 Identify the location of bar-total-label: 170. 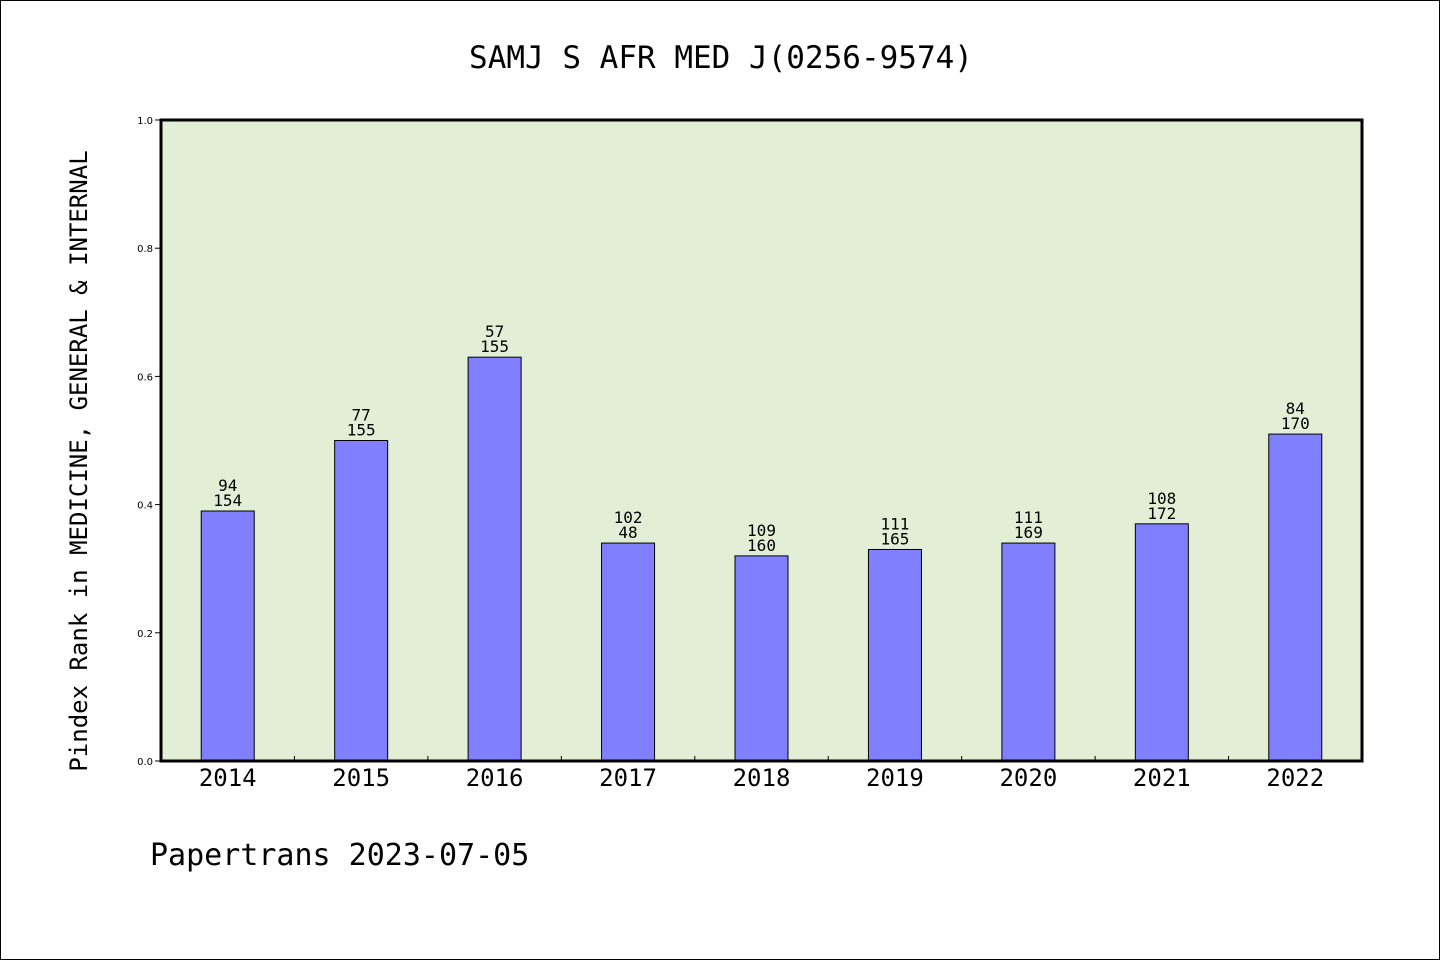
(1295, 423).